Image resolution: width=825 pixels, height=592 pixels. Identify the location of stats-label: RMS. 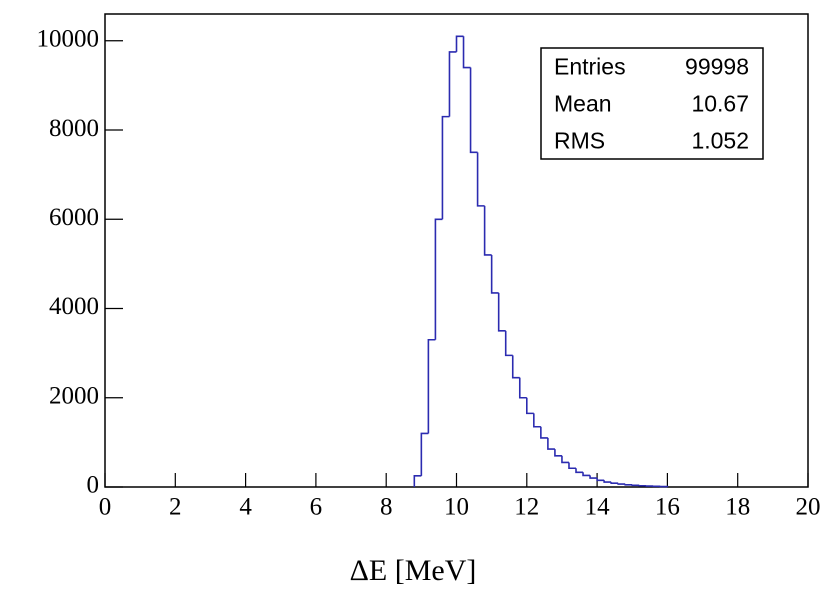
(579, 140).